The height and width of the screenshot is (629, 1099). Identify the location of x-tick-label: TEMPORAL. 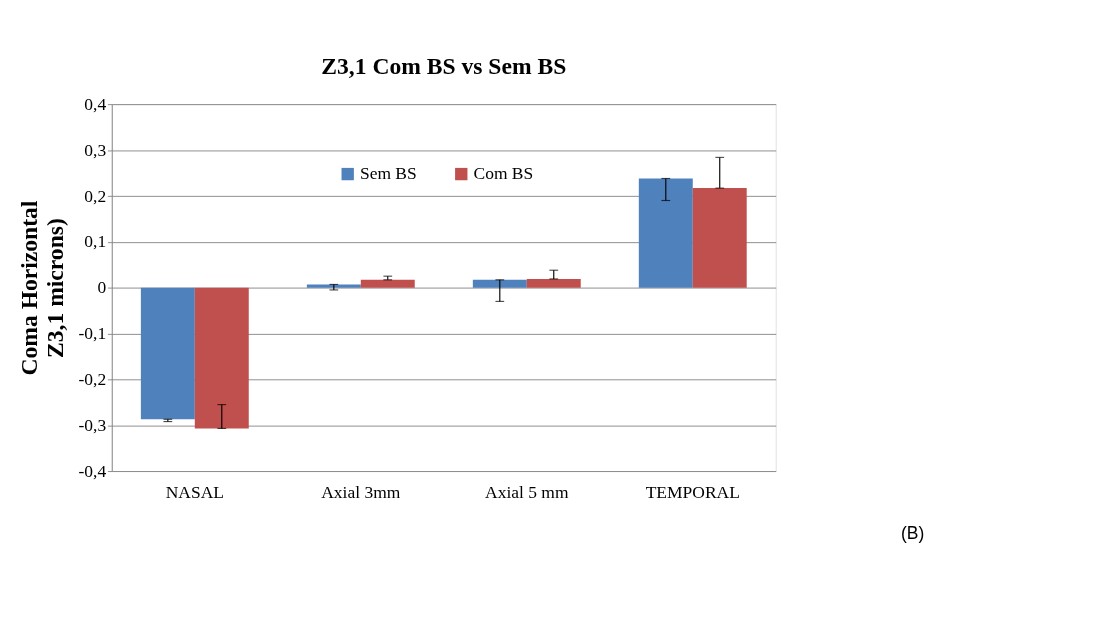
(692, 491).